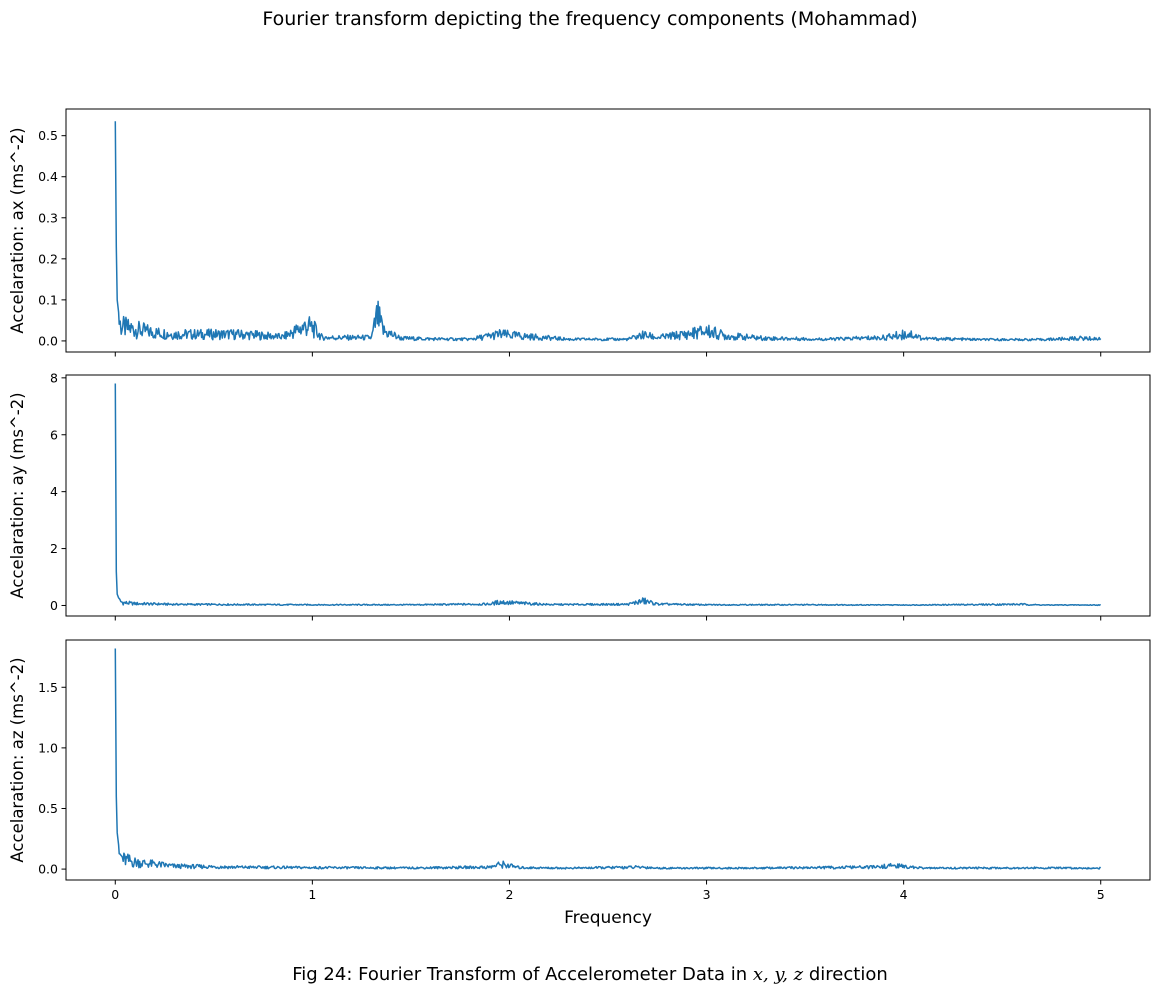 The width and height of the screenshot is (1160, 996). I want to click on y-tick-label: 0.4, so click(48, 176).